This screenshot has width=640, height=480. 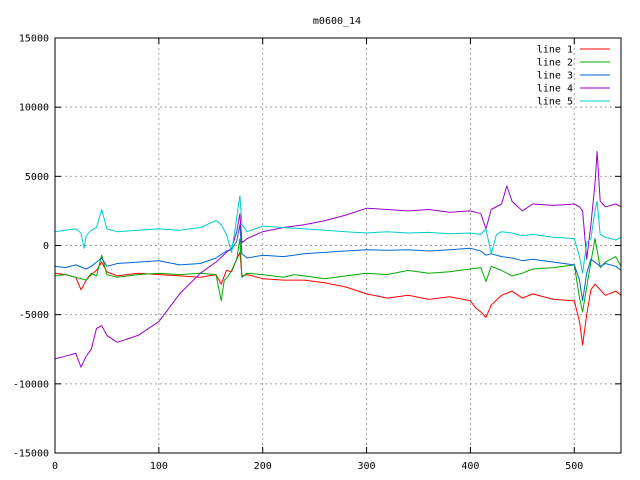 I want to click on legend-label: line 5, so click(x=555, y=102).